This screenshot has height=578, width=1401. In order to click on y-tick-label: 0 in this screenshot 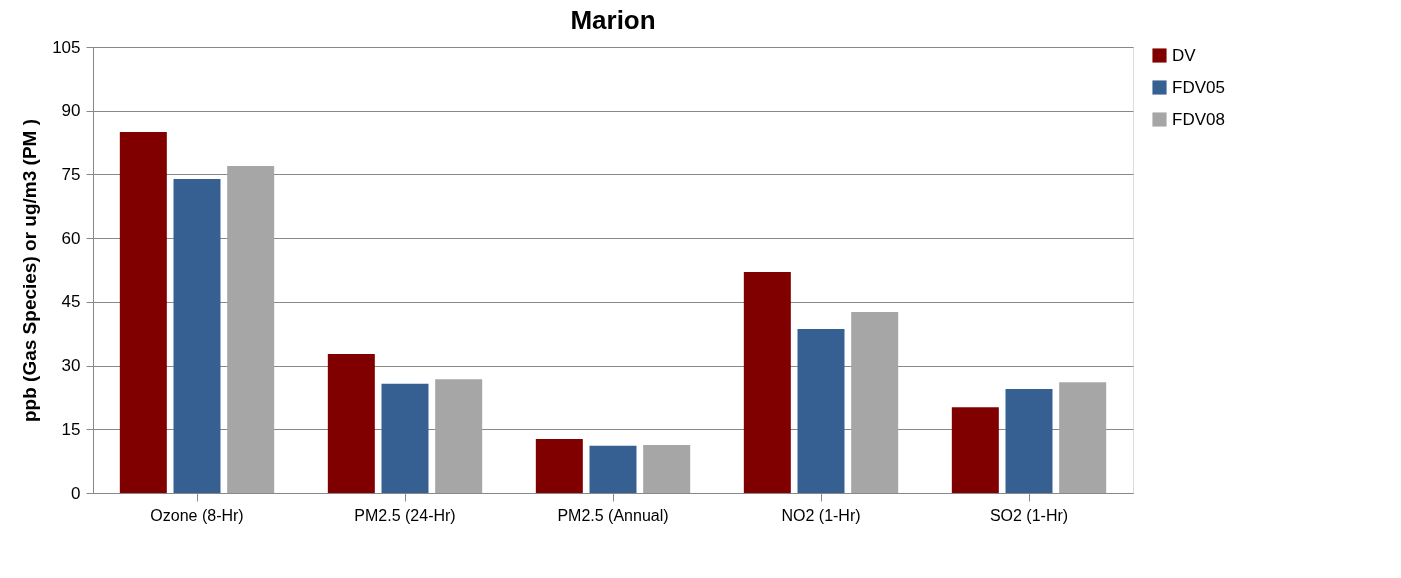, I will do `click(76, 493)`.